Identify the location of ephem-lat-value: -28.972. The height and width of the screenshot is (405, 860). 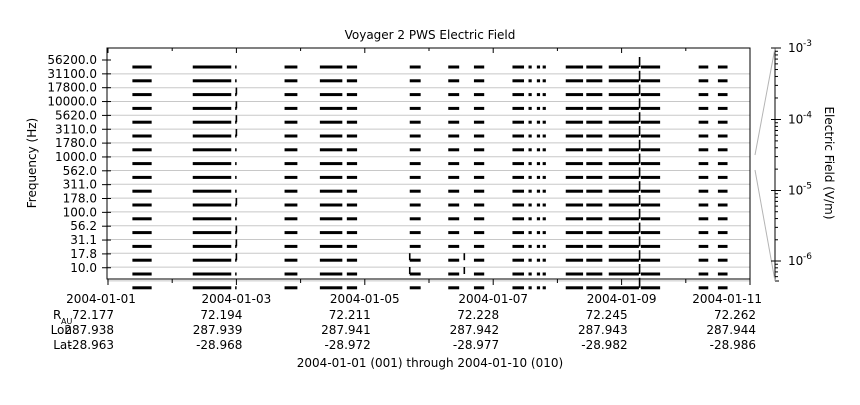
(347, 345).